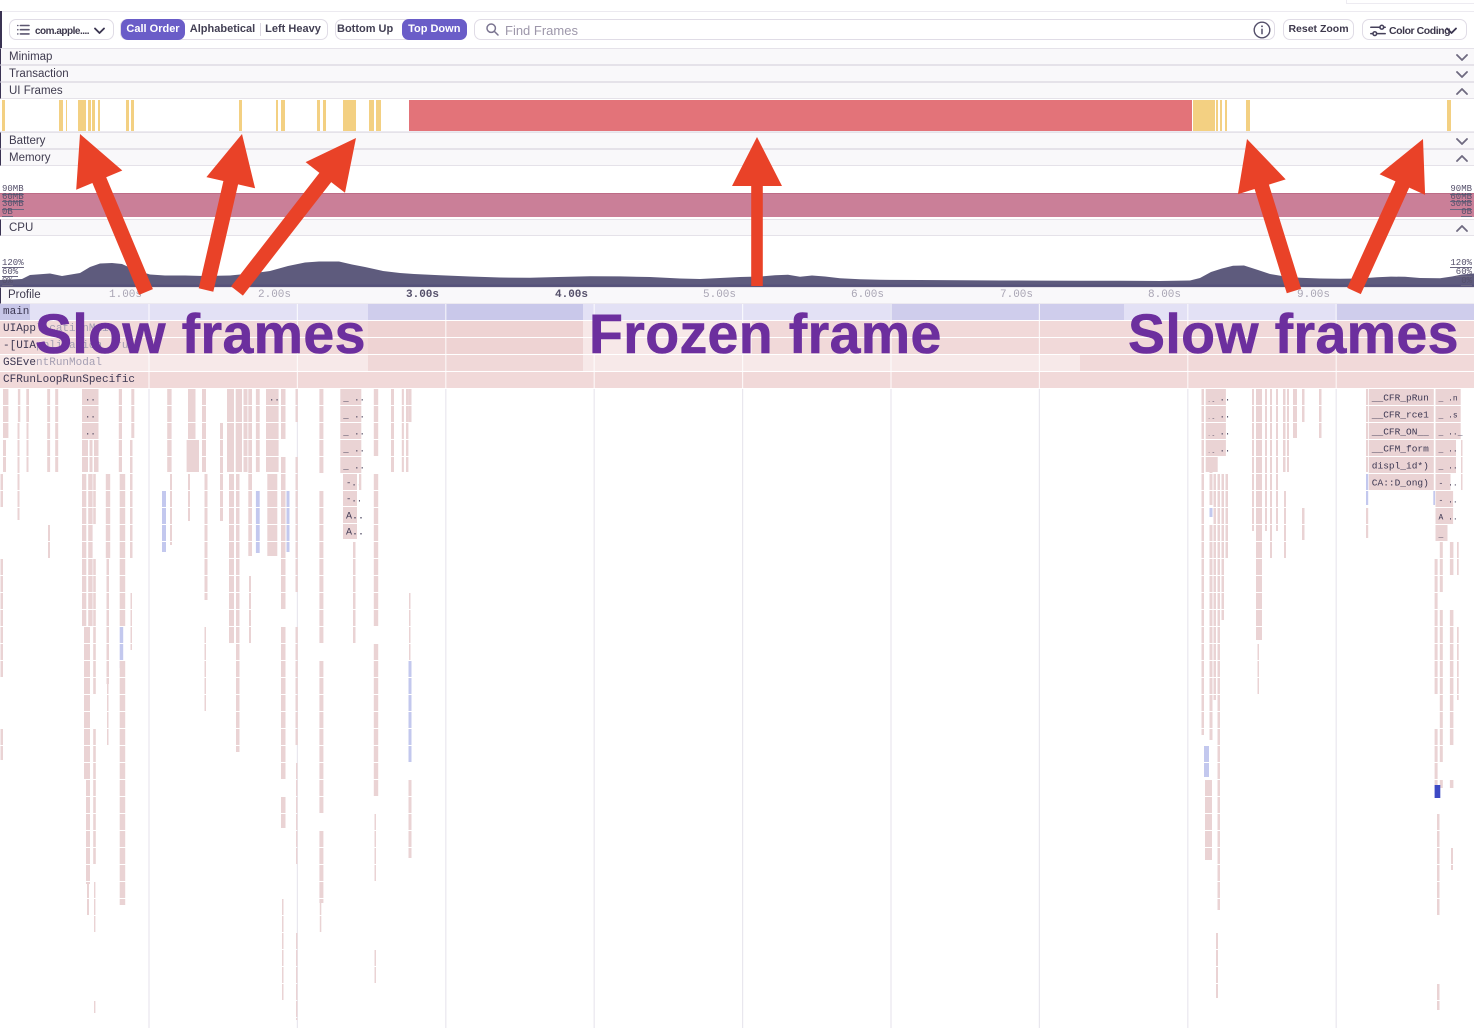 The width and height of the screenshot is (1474, 1028). Describe the element at coordinates (1400, 415) in the screenshot. I see `svg-text: __CFR_rce1` at that location.